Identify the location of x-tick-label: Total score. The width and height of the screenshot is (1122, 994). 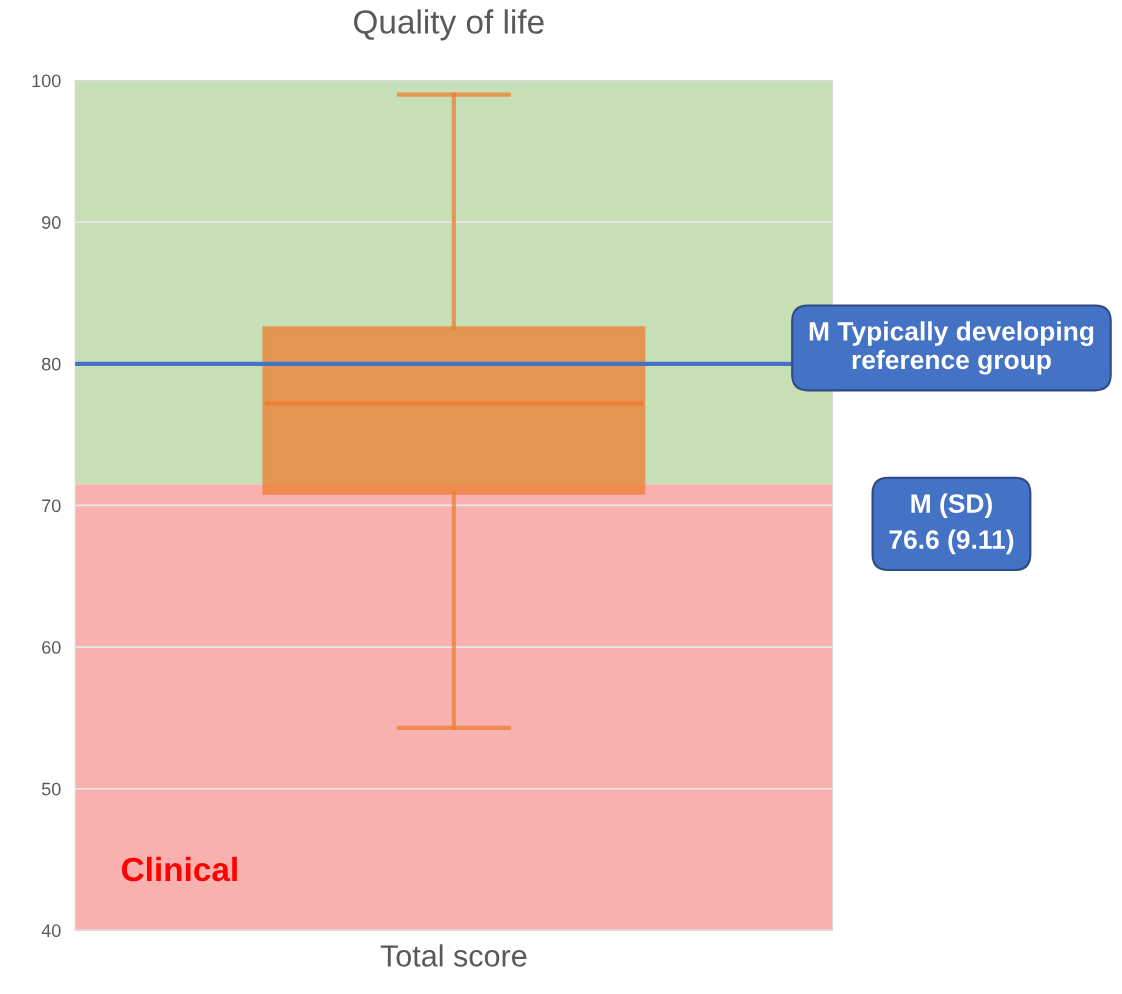
(453, 955).